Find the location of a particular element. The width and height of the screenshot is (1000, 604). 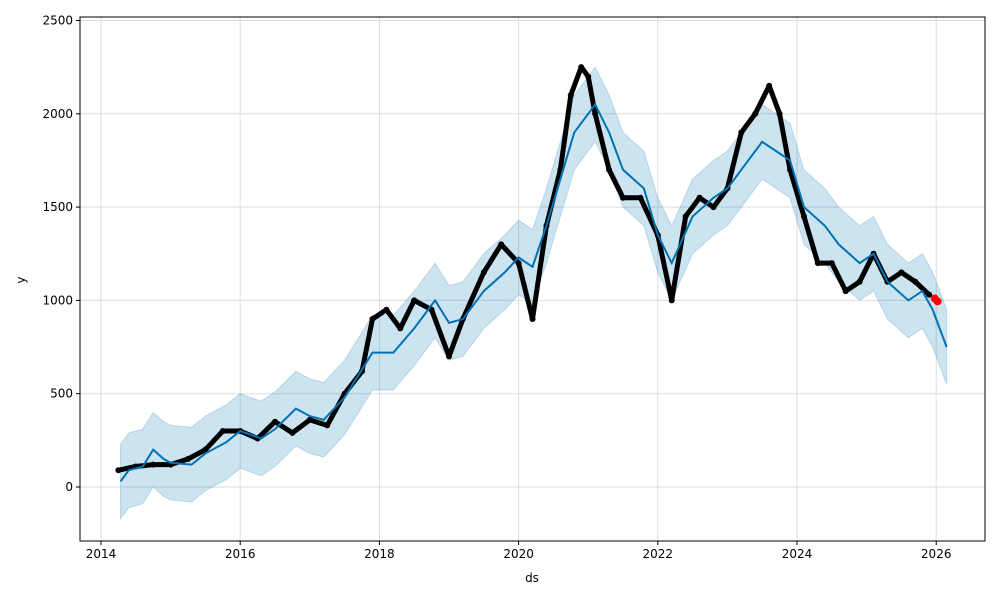

recent-points is located at coordinates (936, 300).